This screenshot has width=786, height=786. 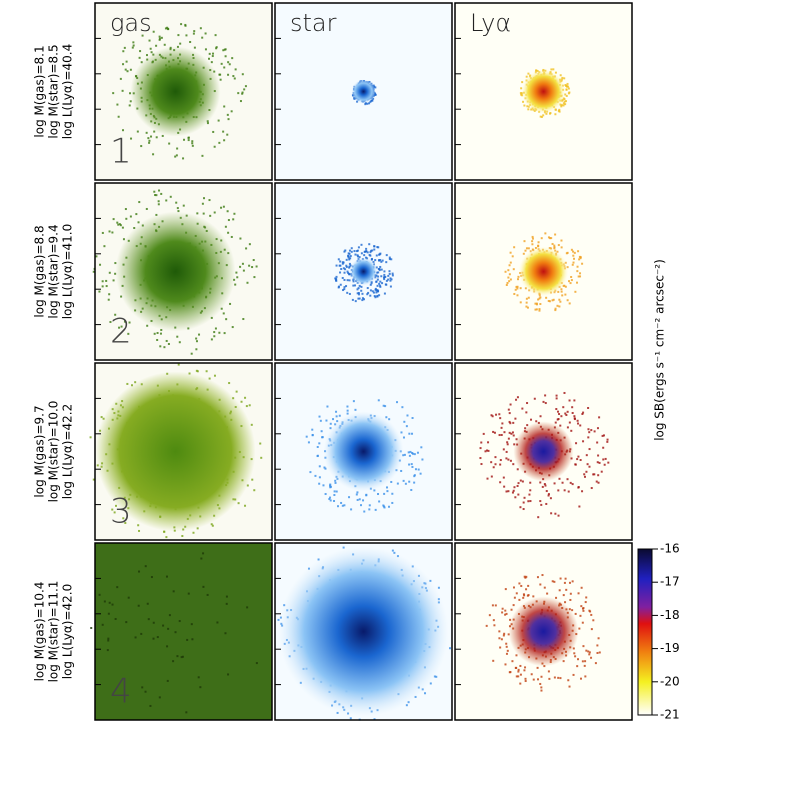 What do you see at coordinates (183, 451) in the screenshot?
I see `panel-frame` at bounding box center [183, 451].